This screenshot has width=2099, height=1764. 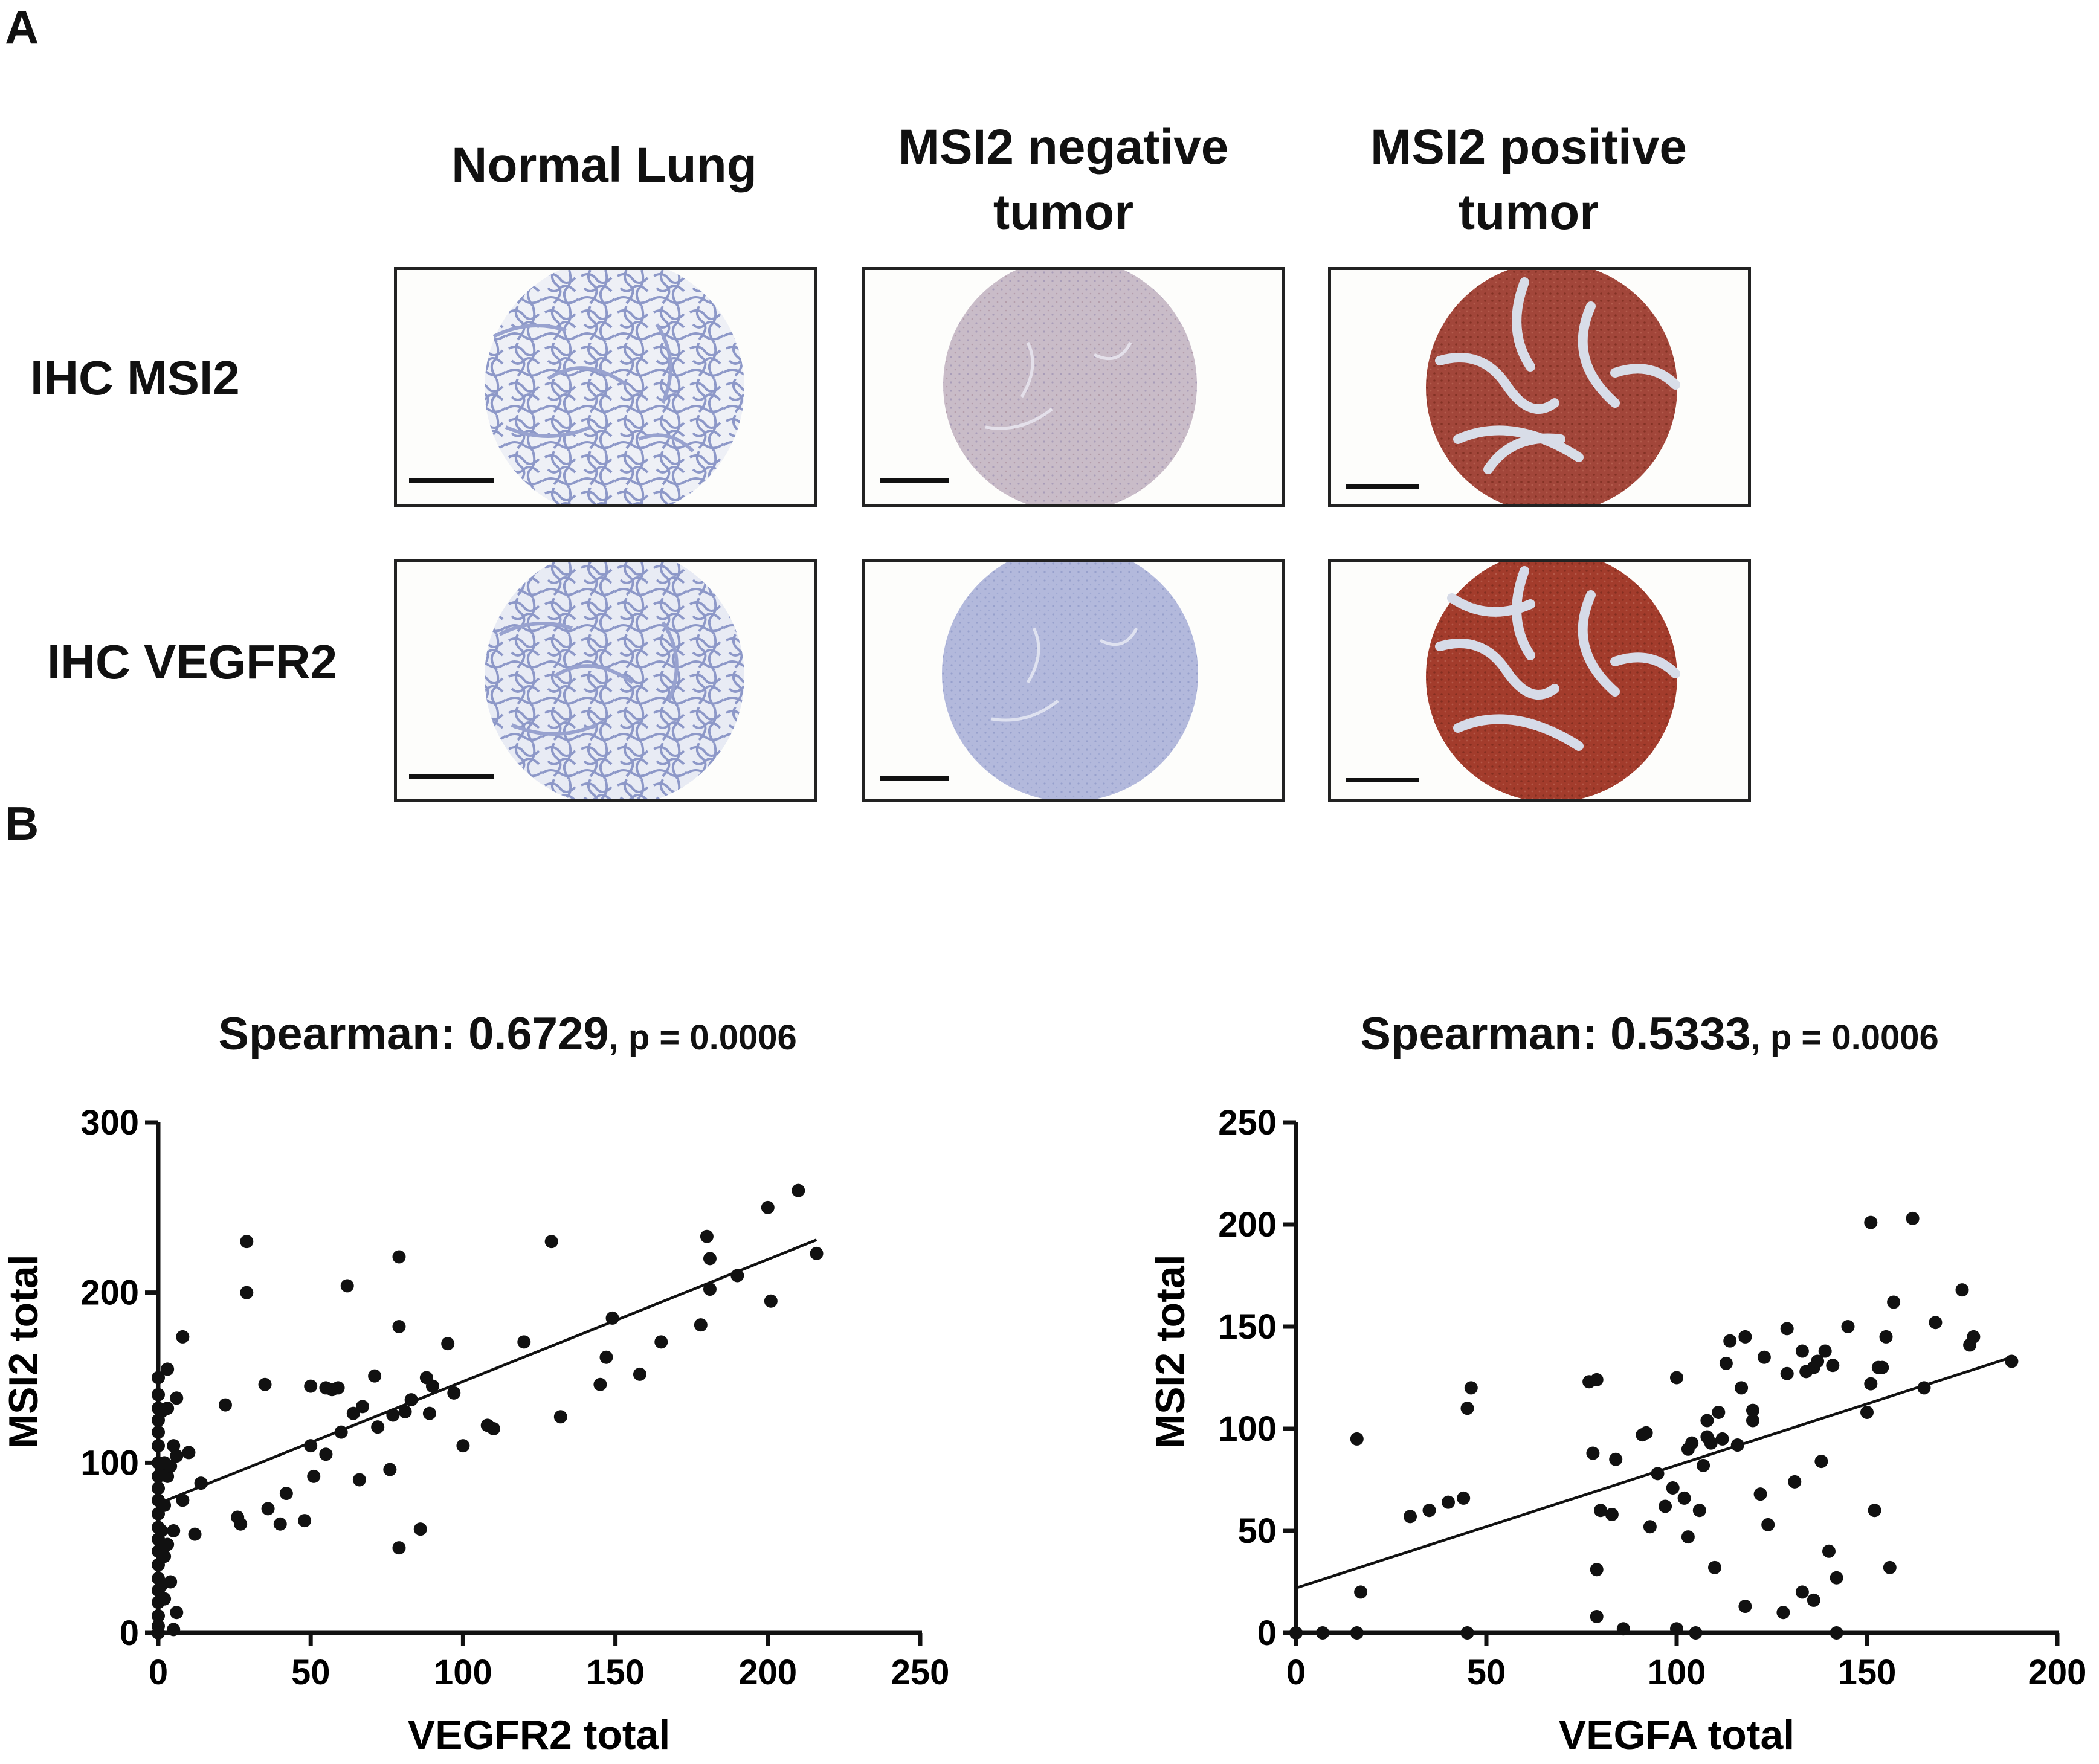 I want to click on chart1-x-axis-label: VEGFR2 total, so click(x=539, y=1735).